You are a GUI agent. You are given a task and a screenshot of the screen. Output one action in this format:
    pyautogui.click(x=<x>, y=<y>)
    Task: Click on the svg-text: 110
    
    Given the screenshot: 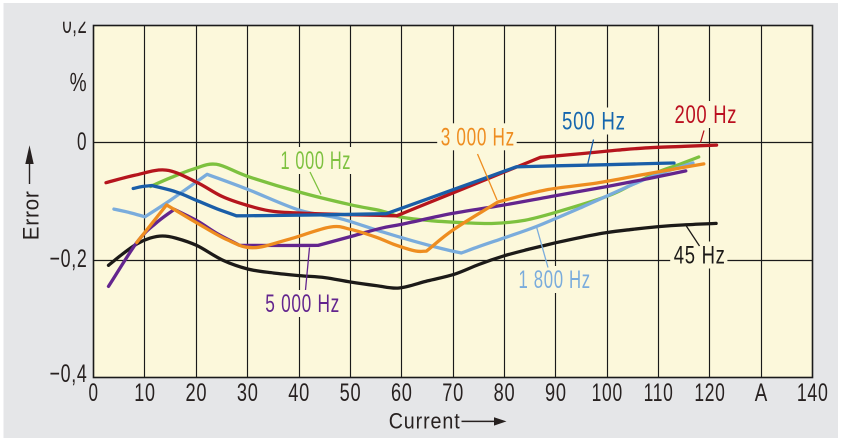 What is the action you would take?
    pyautogui.click(x=659, y=392)
    